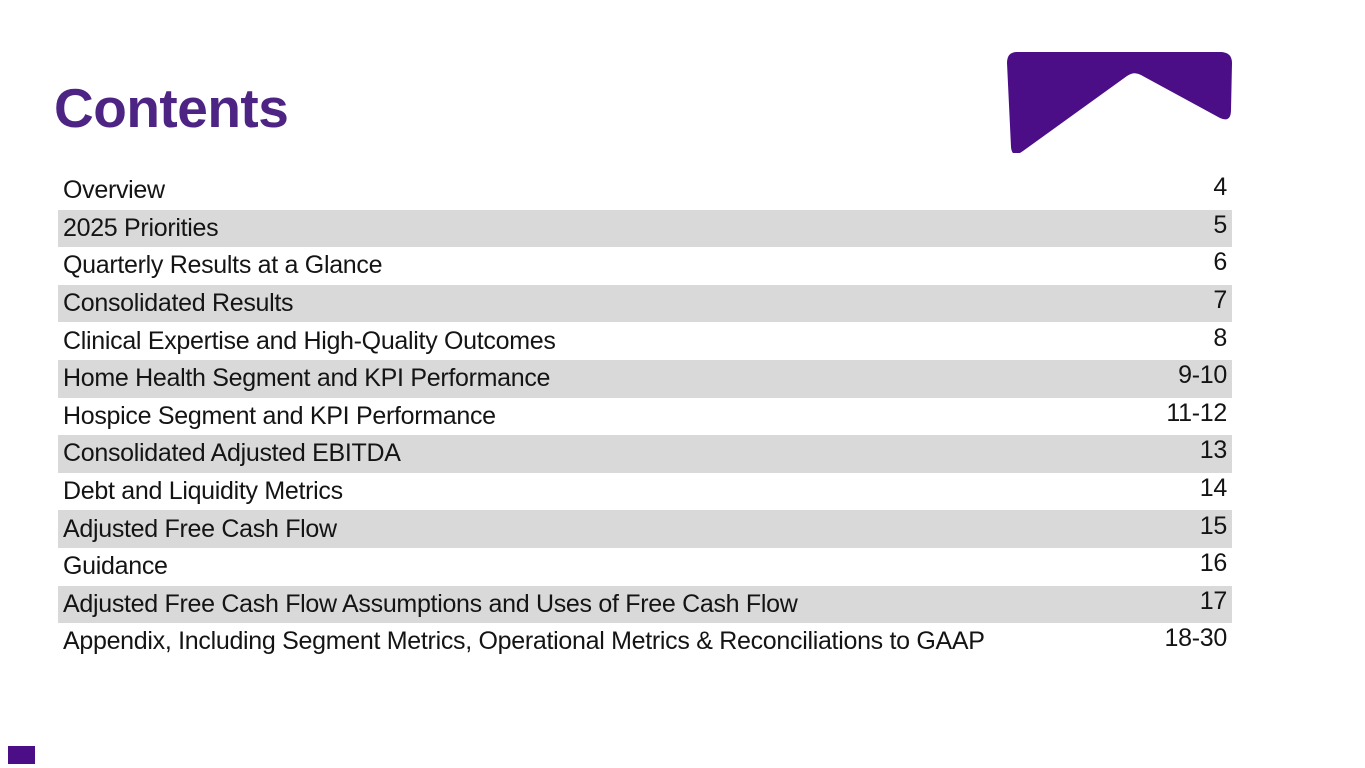 This screenshot has width=1365, height=768. Describe the element at coordinates (645, 266) in the screenshot. I see `toc-row: Quarterly Results at a Glance 6` at that location.